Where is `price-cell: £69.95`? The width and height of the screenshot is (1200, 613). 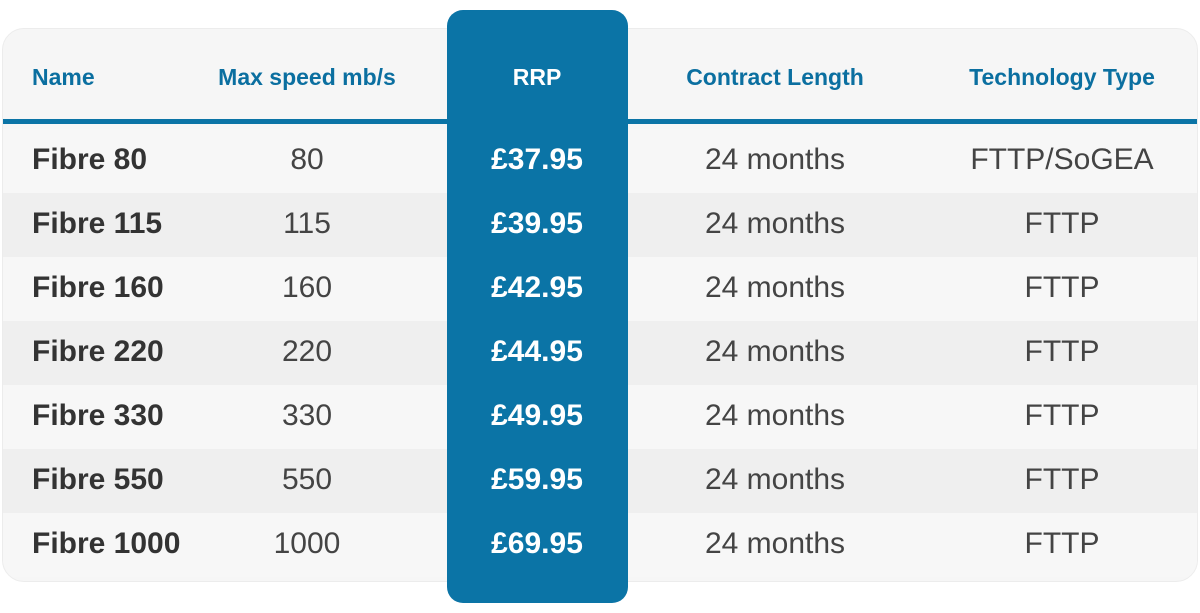
price-cell: £69.95 is located at coordinates (537, 543).